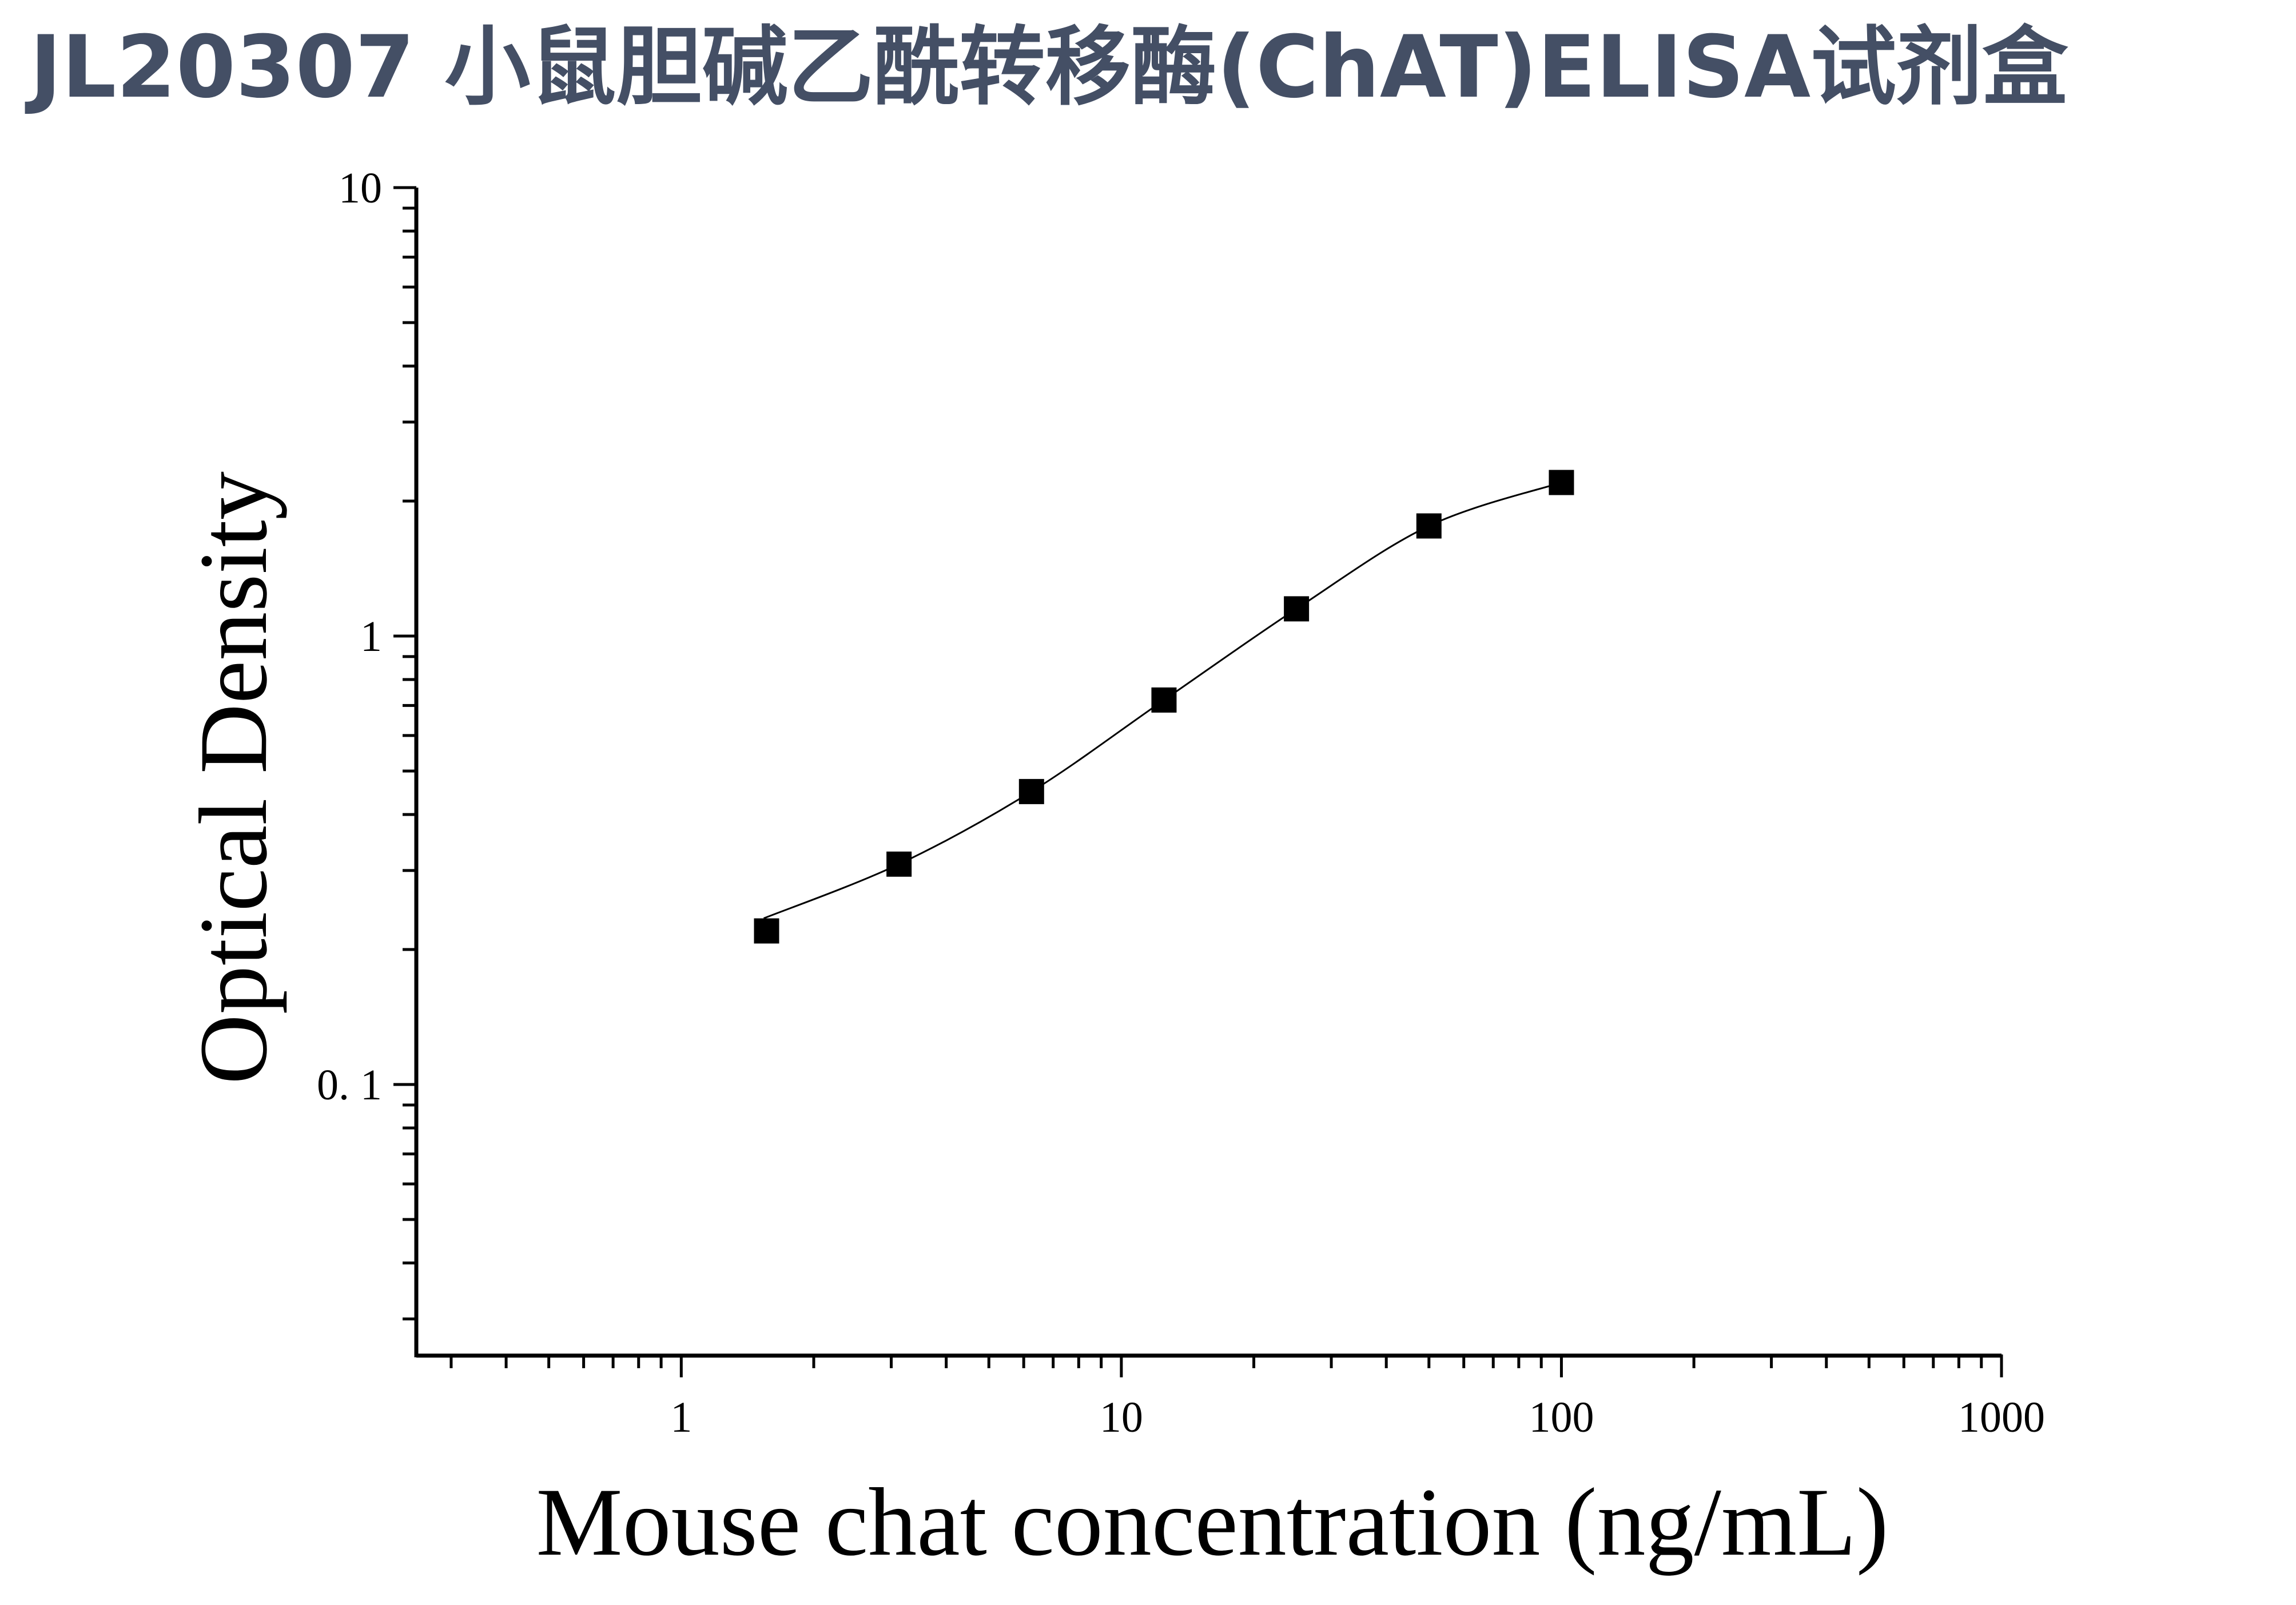 The image size is (2296, 1605). Describe the element at coordinates (1049, 67) in the screenshot. I see `page-title: JL20307 小鼠胆碱乙酰转移酶(ChAT)ELISA试剂盒` at that location.